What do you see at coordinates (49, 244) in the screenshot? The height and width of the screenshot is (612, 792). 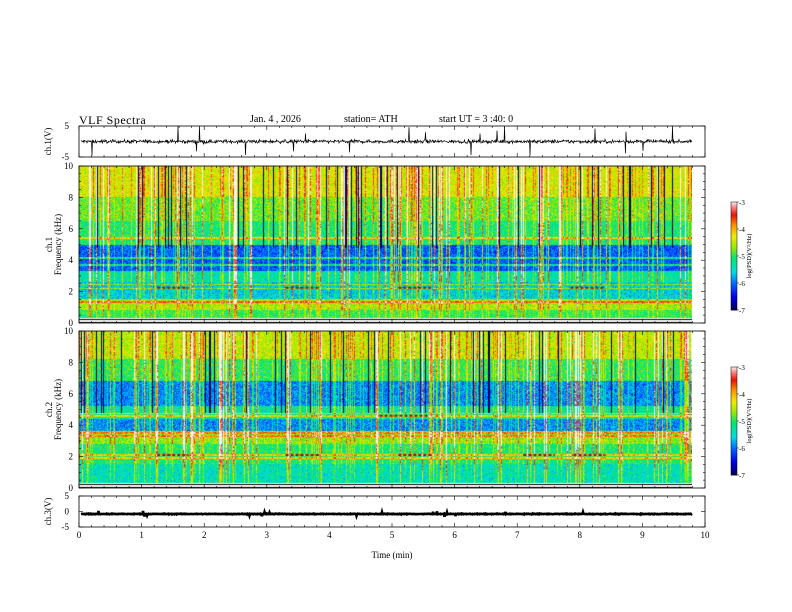 I see `y-axis-label-channel: ch.1` at bounding box center [49, 244].